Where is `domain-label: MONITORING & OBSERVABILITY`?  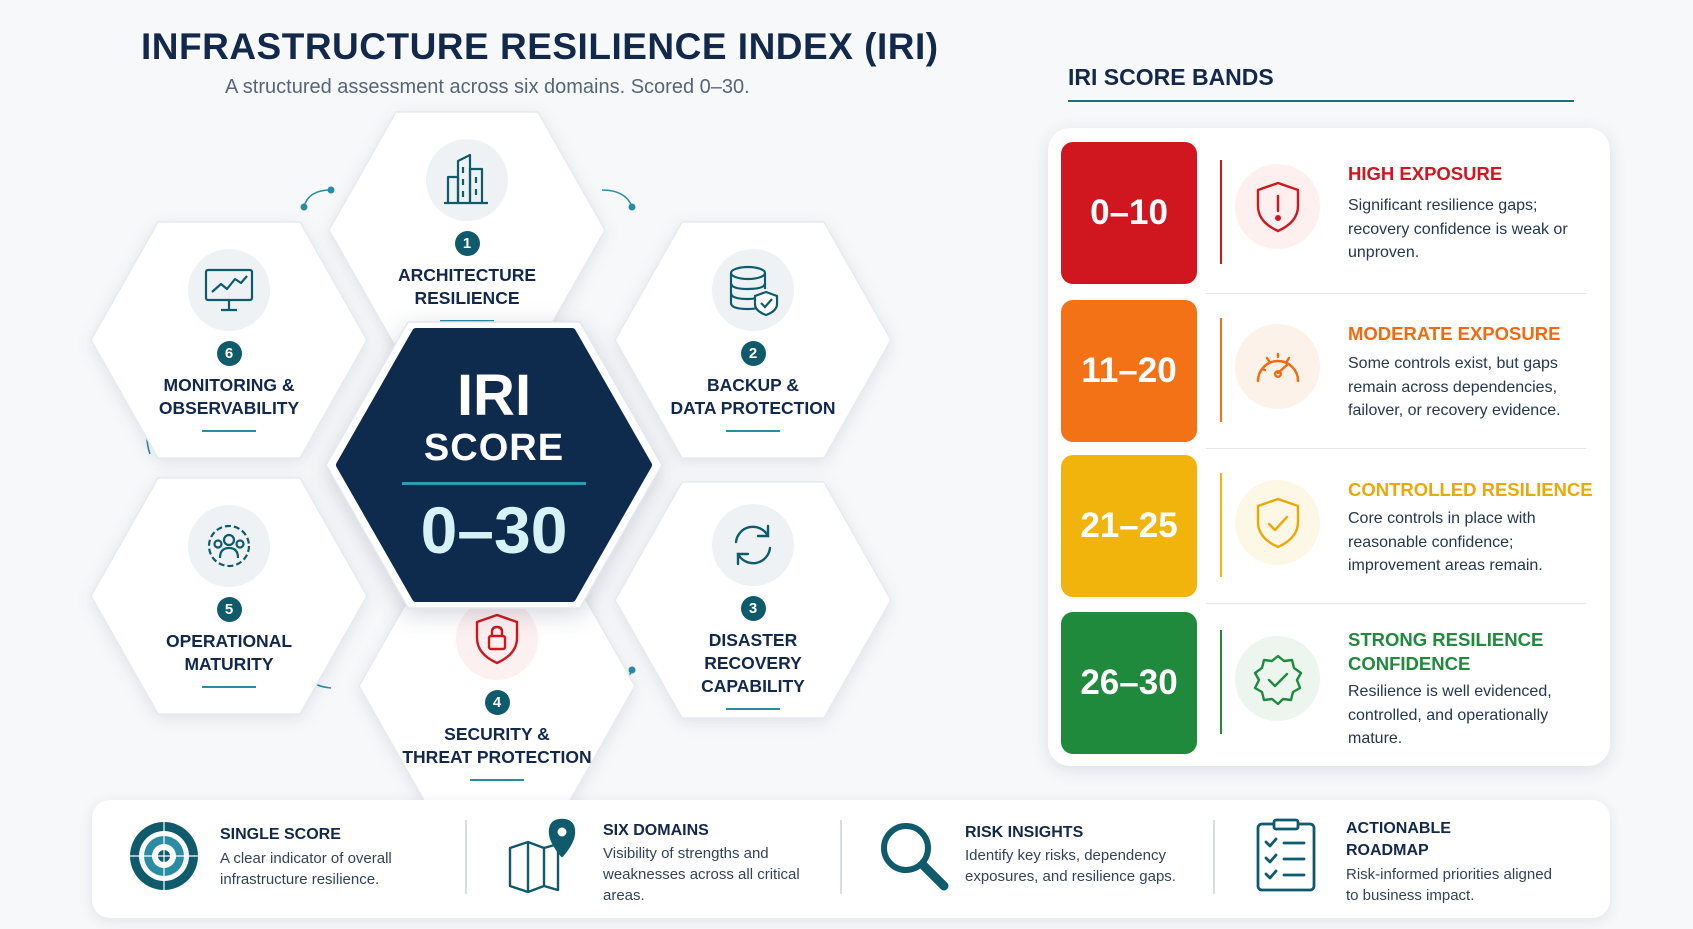 domain-label: MONITORING & OBSERVABILITY is located at coordinates (229, 396).